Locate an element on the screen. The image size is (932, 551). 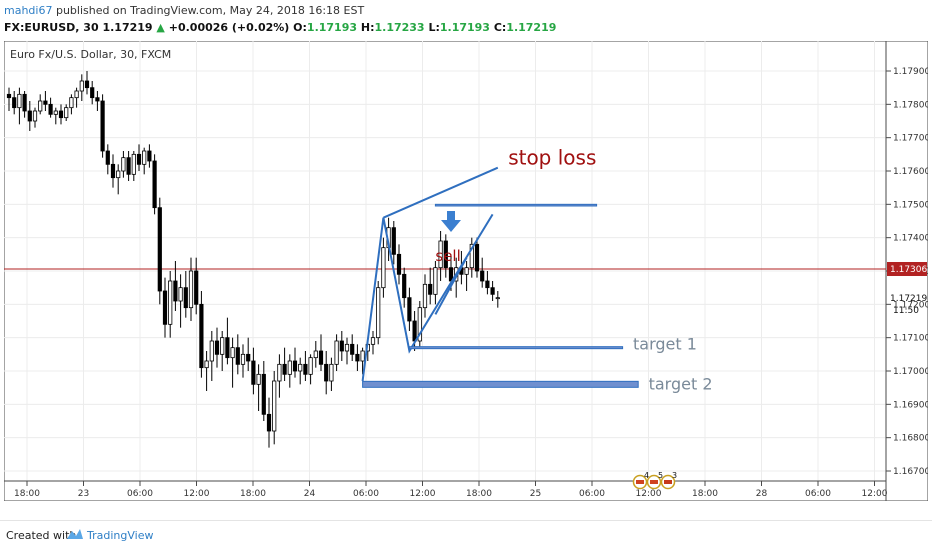
price-tick-label: 1.17200 is located at coordinates (910, 305).